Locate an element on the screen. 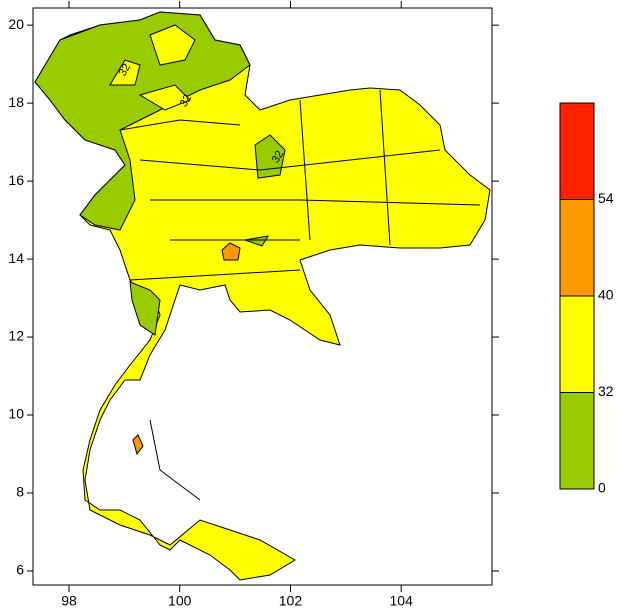  x-tick-label: 104 is located at coordinates (402, 601).